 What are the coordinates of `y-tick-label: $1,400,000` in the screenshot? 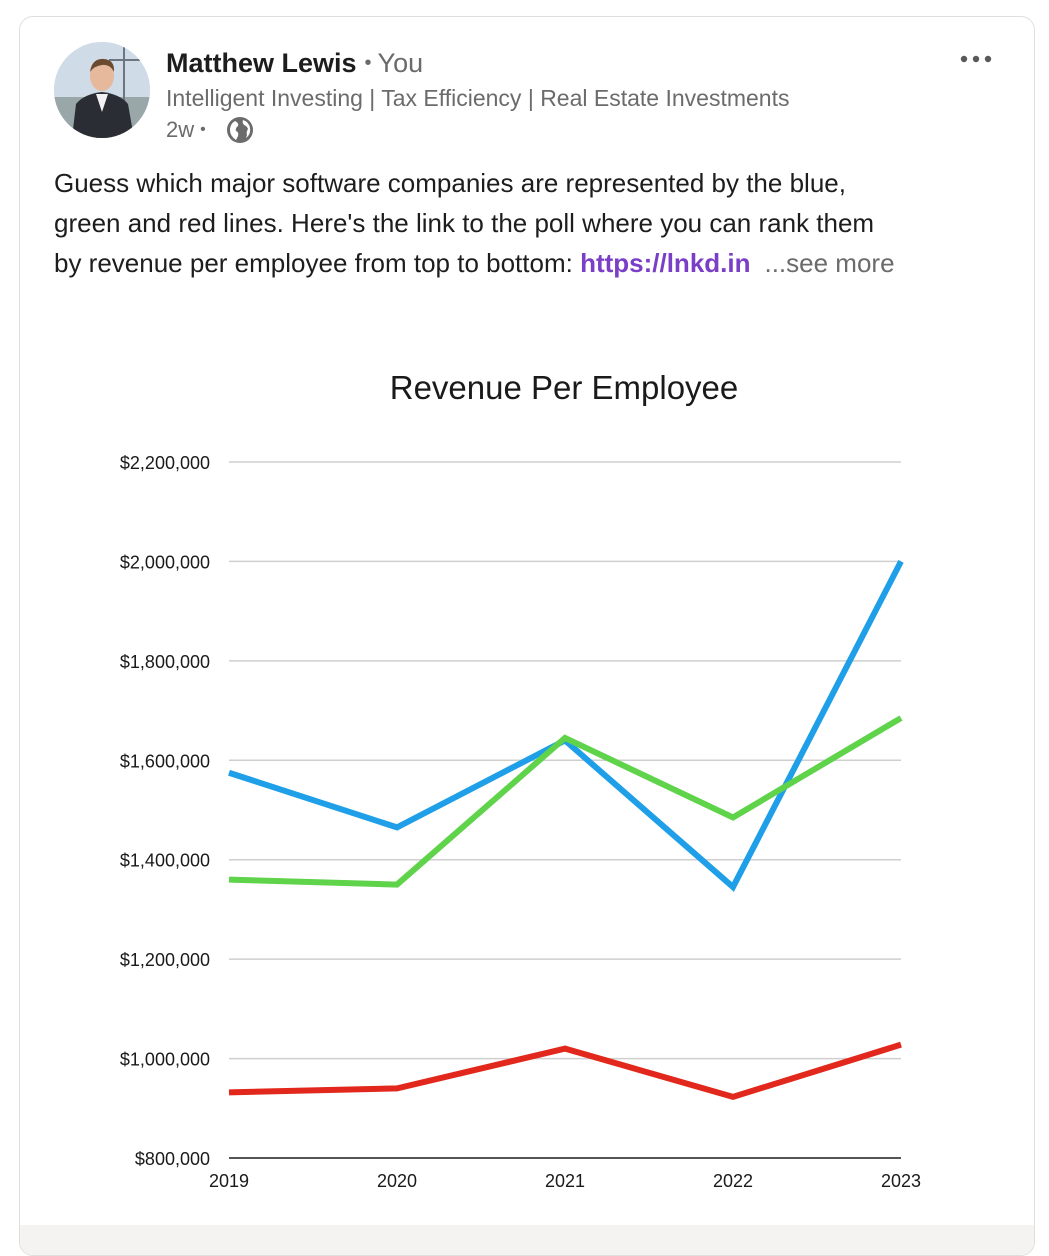 It's located at (165, 861).